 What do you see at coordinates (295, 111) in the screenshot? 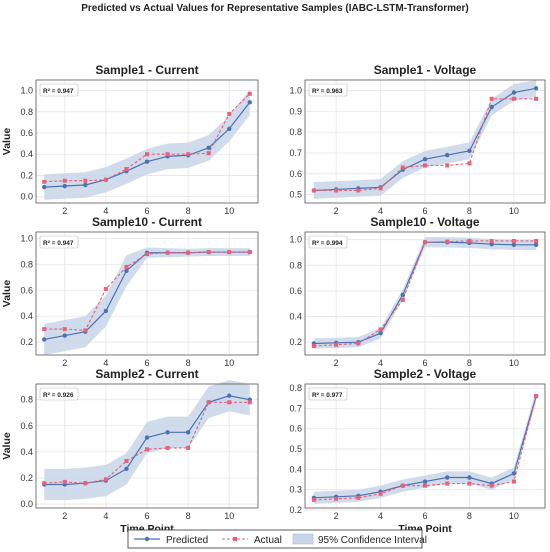
I see `y-tick-label: 0.9` at bounding box center [295, 111].